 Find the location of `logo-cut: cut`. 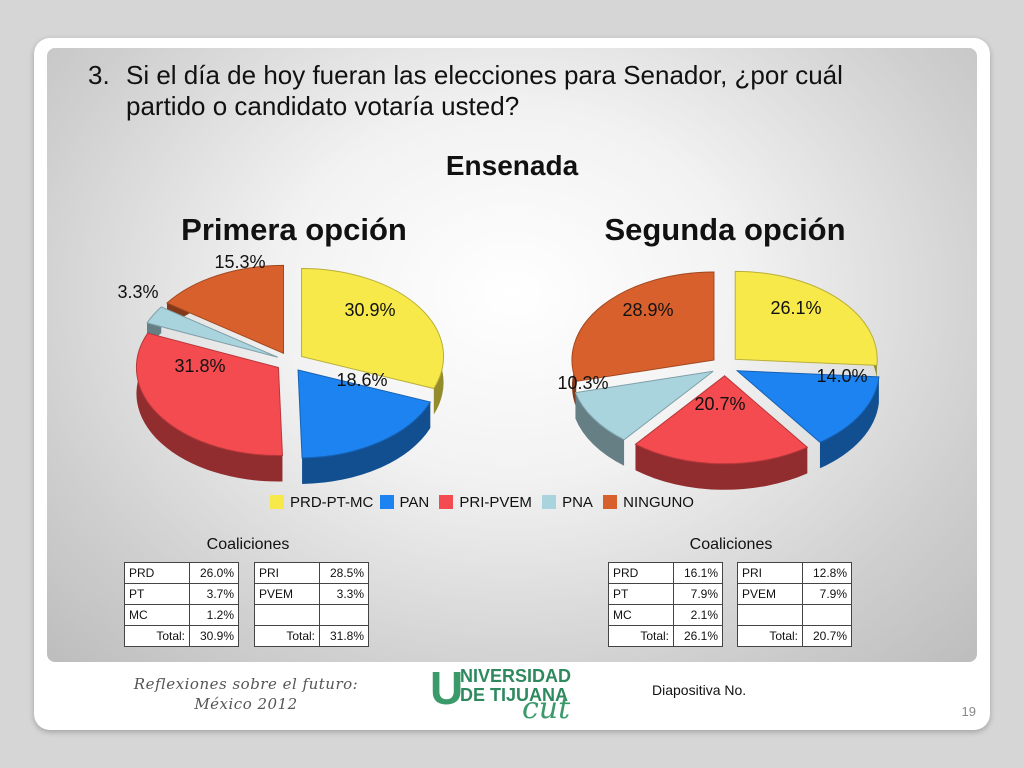

logo-cut: cut is located at coordinates (546, 708).